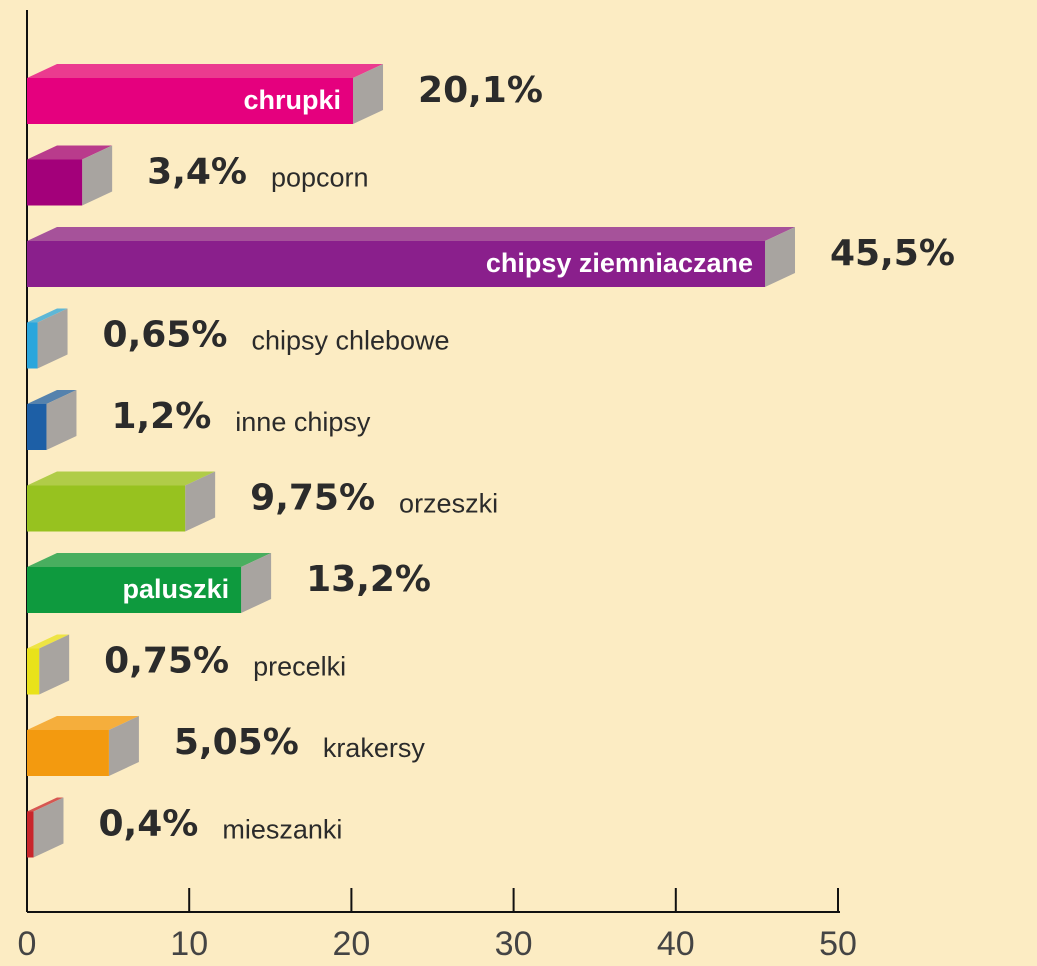  What do you see at coordinates (892, 253) in the screenshot?
I see `value-label: 45,5%` at bounding box center [892, 253].